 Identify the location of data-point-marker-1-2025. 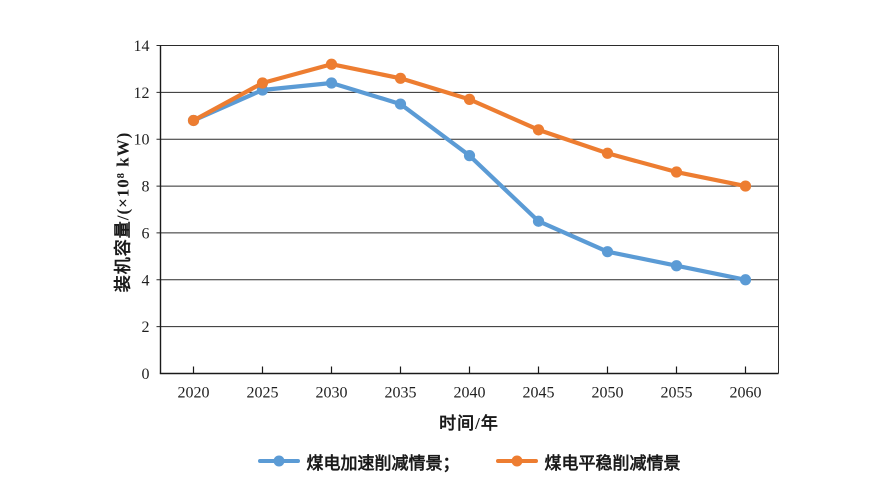
(262, 83).